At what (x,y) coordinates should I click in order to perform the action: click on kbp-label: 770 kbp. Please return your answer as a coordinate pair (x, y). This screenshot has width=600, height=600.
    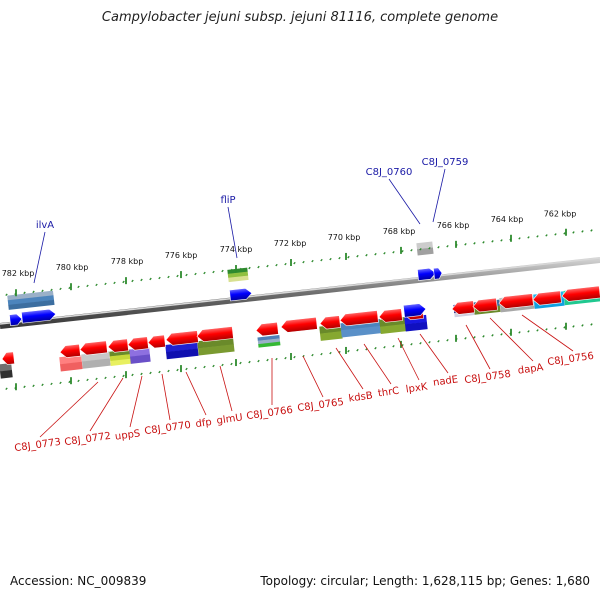
    Looking at the image, I should click on (344, 237).